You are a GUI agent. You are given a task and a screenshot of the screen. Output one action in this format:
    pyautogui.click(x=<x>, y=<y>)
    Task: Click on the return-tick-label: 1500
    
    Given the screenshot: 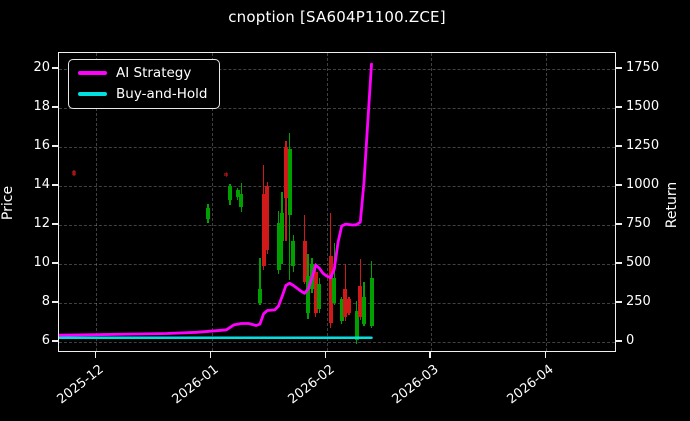 What is the action you would take?
    pyautogui.click(x=643, y=106)
    